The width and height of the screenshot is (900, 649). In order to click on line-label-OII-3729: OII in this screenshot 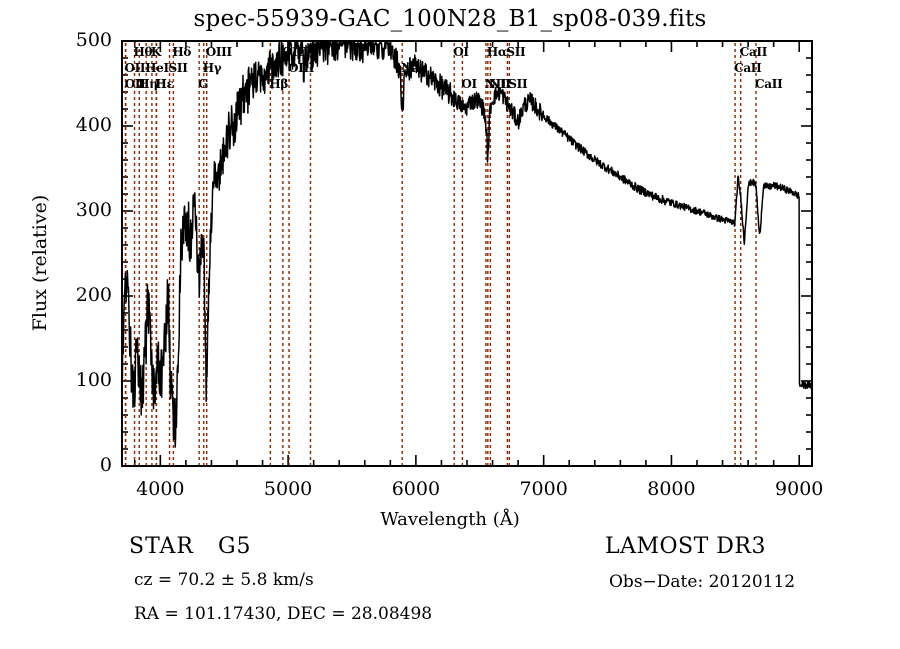, I will do `click(135, 84)`.